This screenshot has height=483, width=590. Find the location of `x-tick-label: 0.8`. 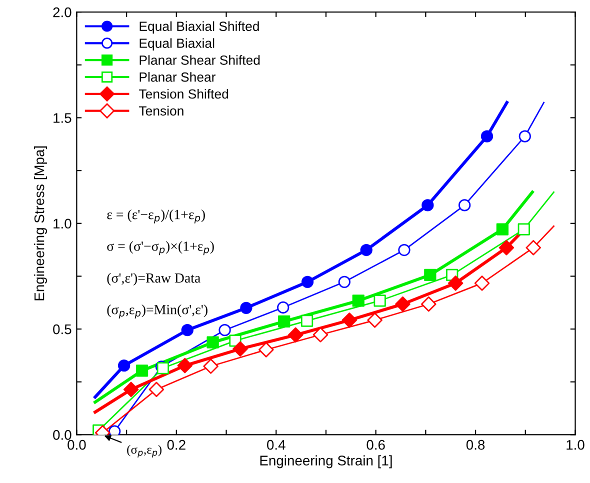

x-tick-label: 0.8 is located at coordinates (475, 445).